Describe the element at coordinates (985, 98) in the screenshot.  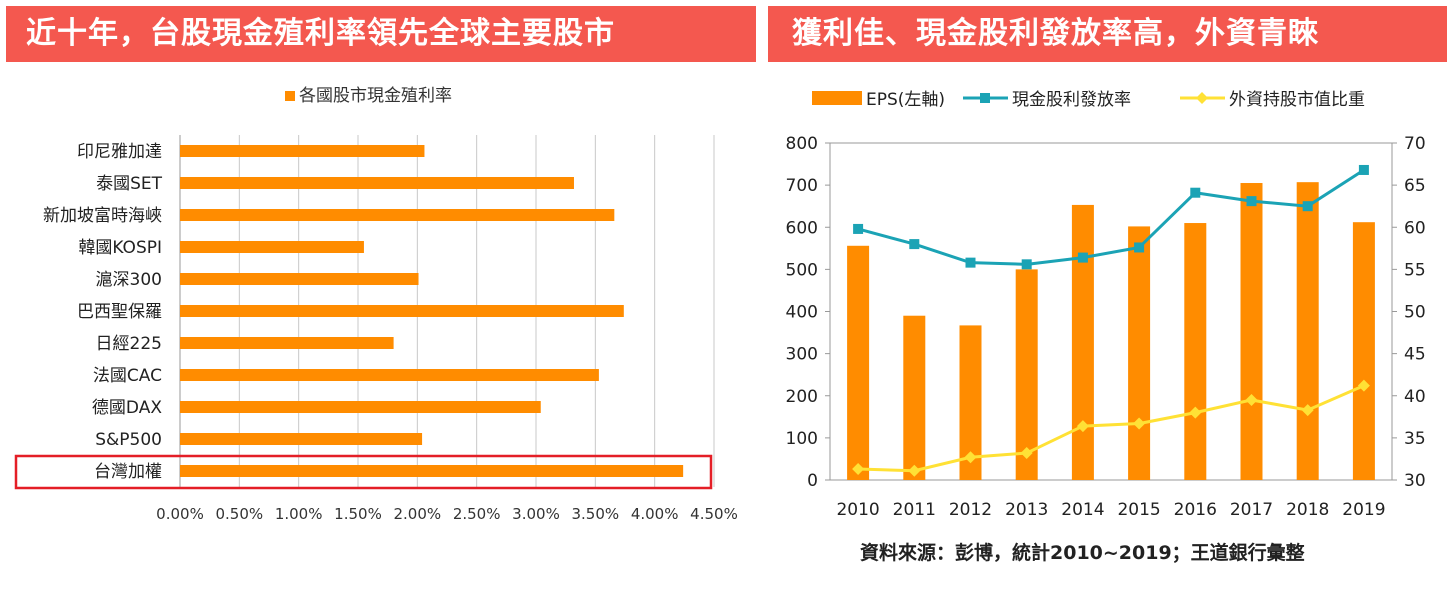
I see `legend-marker-payout` at that location.